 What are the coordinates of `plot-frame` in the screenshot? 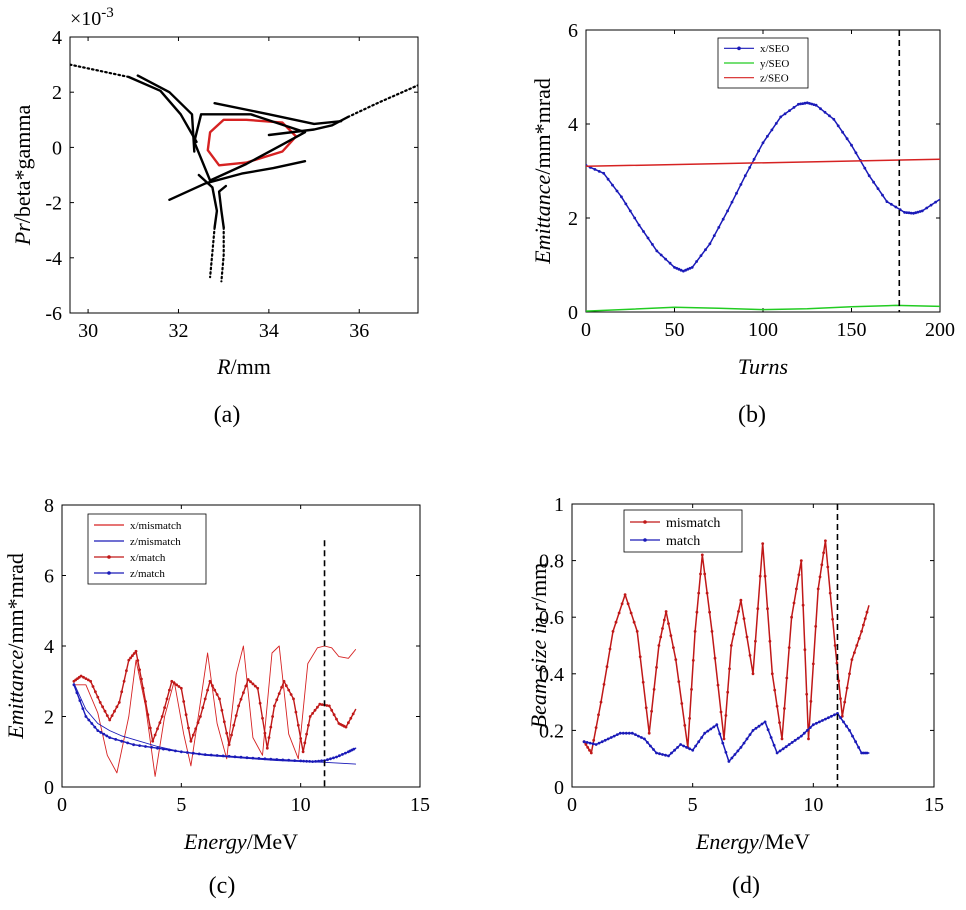 It's located at (244, 175).